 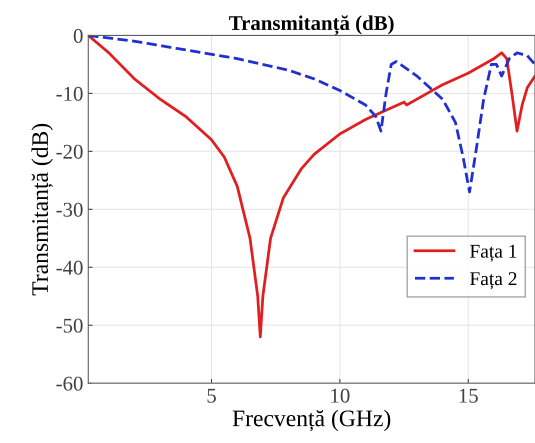 What do you see at coordinates (493, 253) in the screenshot?
I see `legend-label: Fața 1` at bounding box center [493, 253].